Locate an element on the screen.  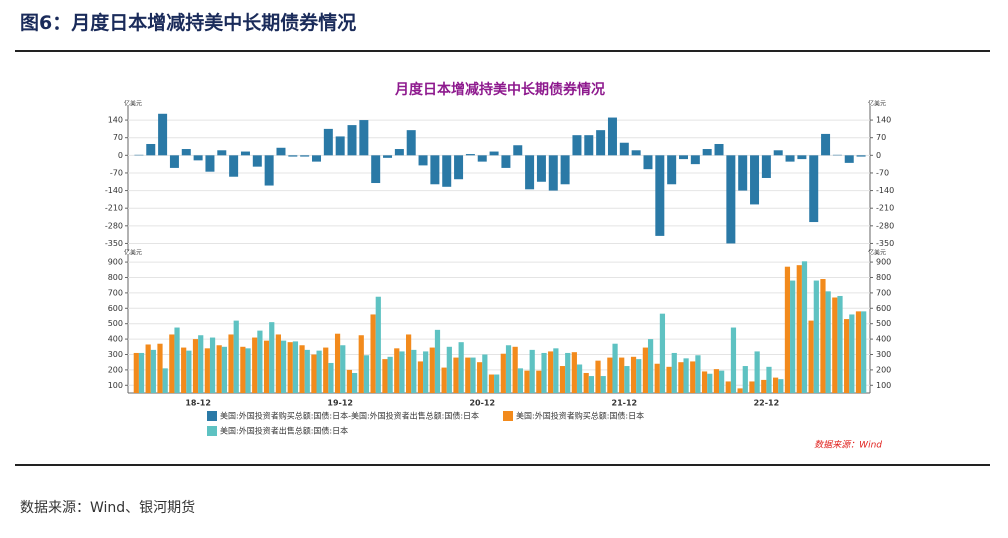
x-tick-label: 20-12 is located at coordinates (482, 403).